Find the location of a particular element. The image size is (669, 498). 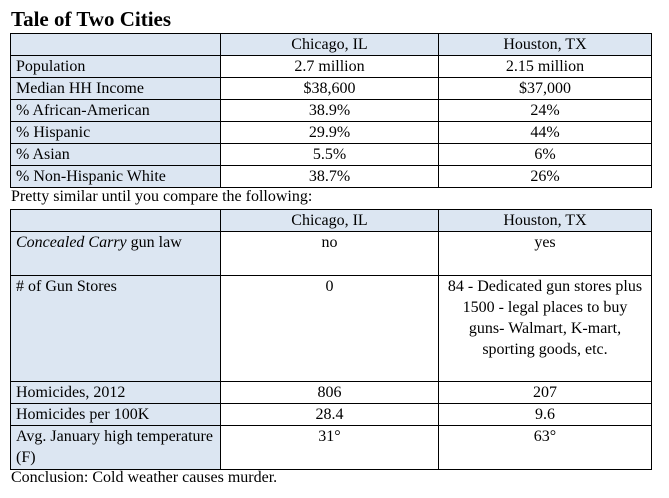

chicago-value: 0 is located at coordinates (329, 328).